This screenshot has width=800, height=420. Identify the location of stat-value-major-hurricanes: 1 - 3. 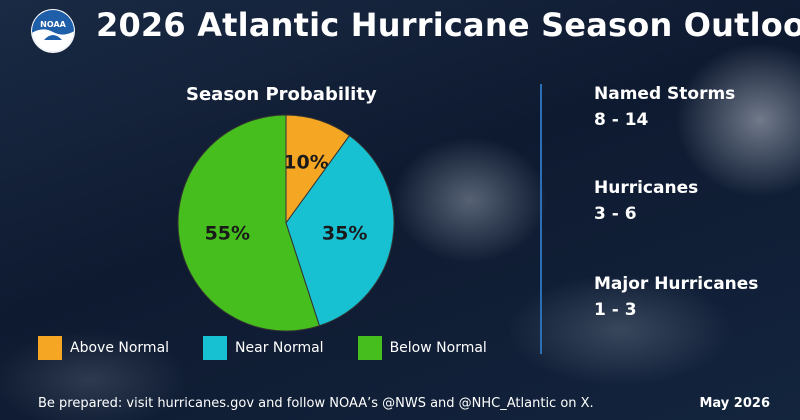
(615, 310).